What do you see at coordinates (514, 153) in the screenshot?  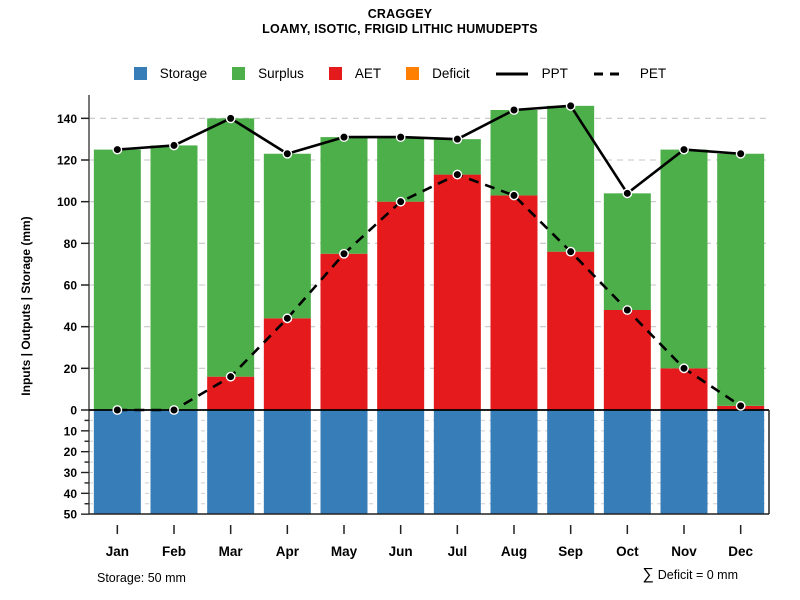 I see `bar-surplus-aug` at bounding box center [514, 153].